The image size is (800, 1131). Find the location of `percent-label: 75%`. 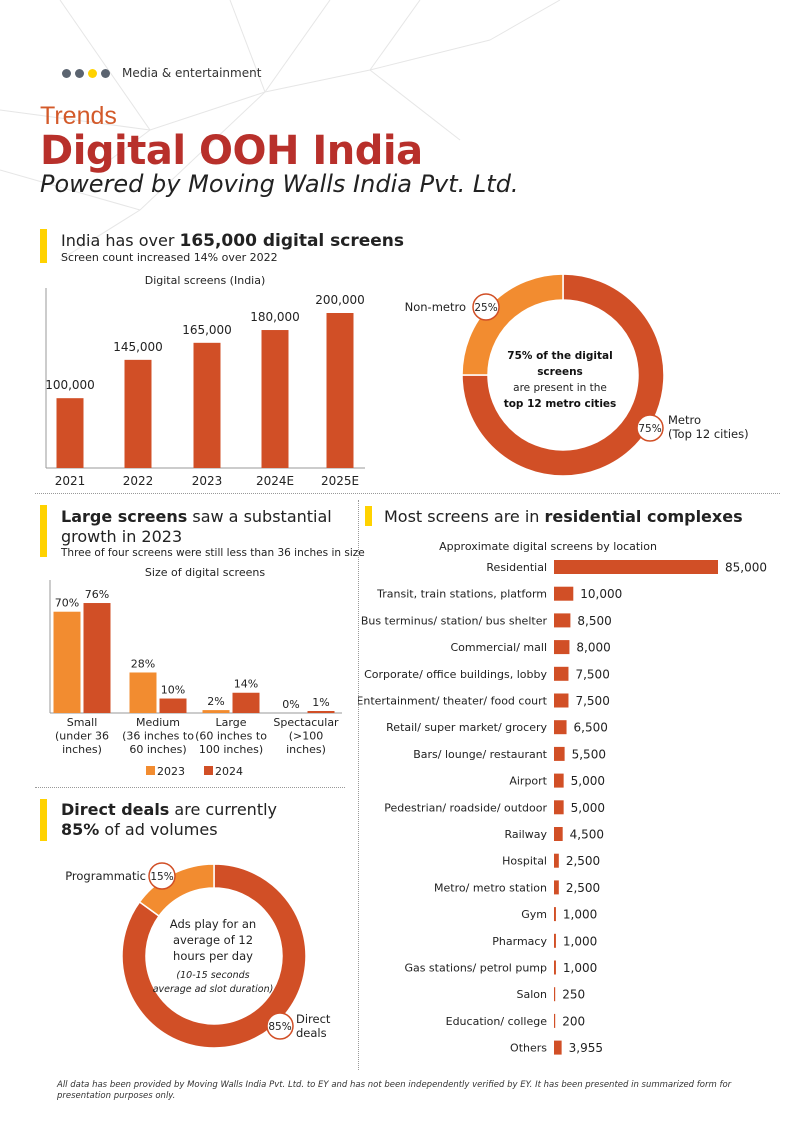

percent-label: 75% is located at coordinates (649, 429).